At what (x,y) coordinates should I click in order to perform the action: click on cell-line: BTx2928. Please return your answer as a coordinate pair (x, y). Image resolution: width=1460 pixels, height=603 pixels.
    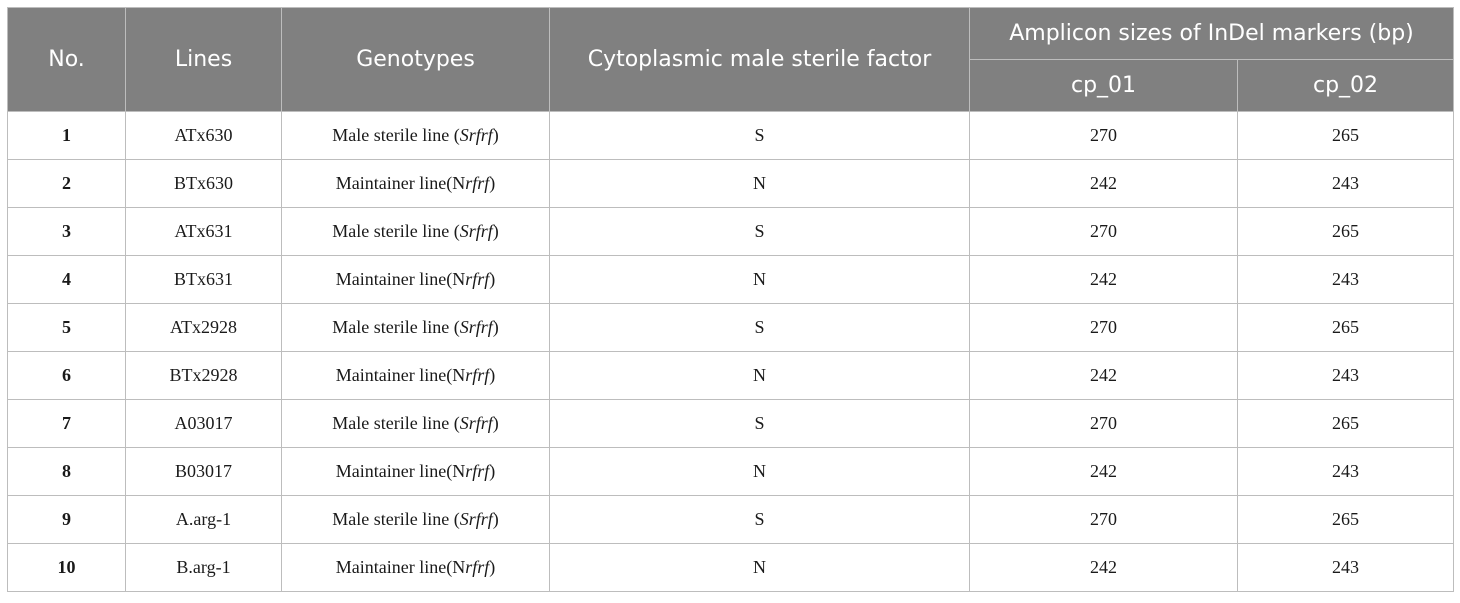
    Looking at the image, I should click on (203, 375).